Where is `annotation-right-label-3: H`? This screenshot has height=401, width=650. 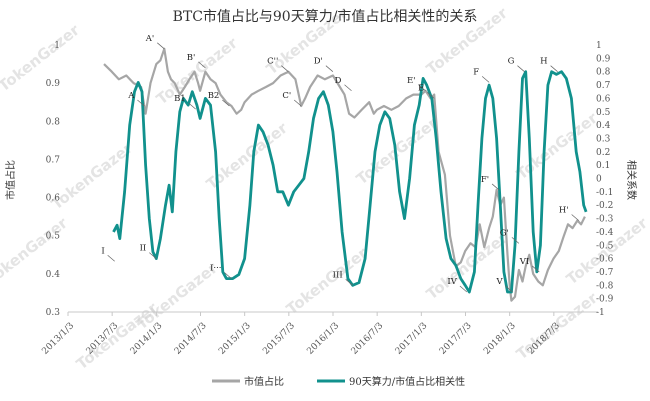
annotation-right-label-3: H is located at coordinates (543, 62).